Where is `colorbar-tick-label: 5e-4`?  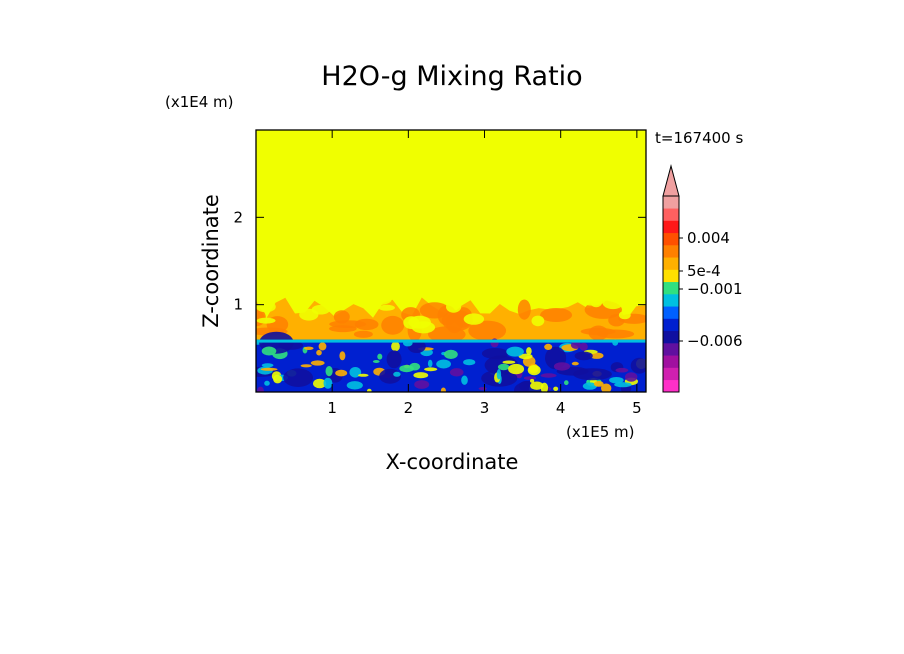
colorbar-tick-label: 5e-4 is located at coordinates (704, 271).